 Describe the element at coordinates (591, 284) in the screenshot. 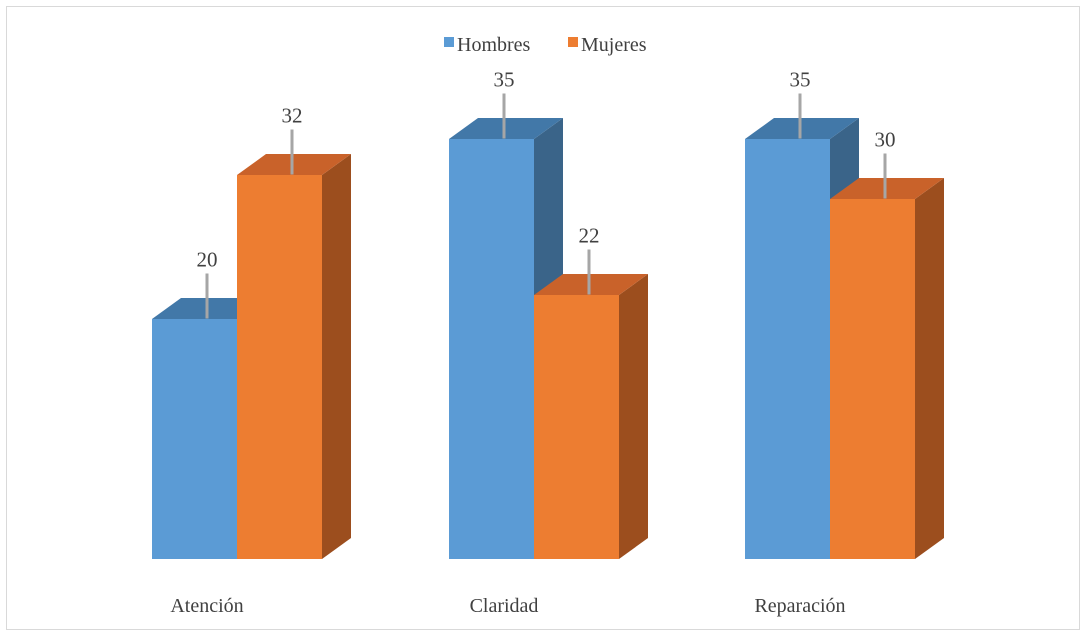

I see `bar-top-claridad-mujeres` at that location.